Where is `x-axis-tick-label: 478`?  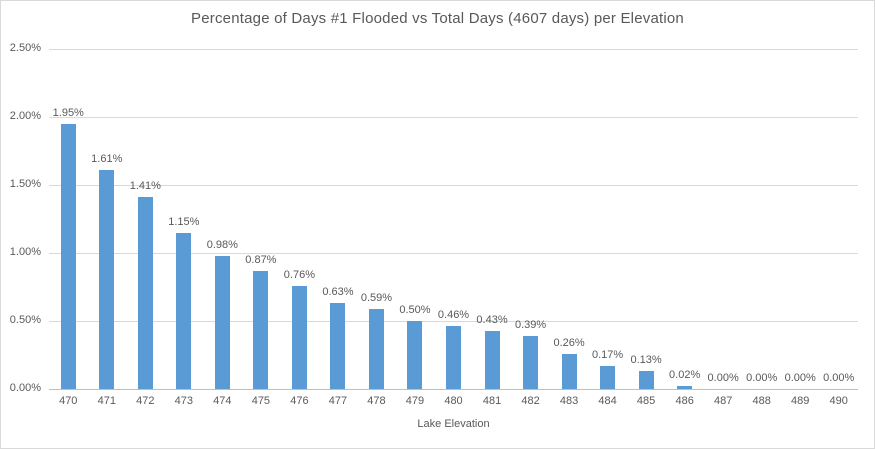
x-axis-tick-label: 478 is located at coordinates (376, 401).